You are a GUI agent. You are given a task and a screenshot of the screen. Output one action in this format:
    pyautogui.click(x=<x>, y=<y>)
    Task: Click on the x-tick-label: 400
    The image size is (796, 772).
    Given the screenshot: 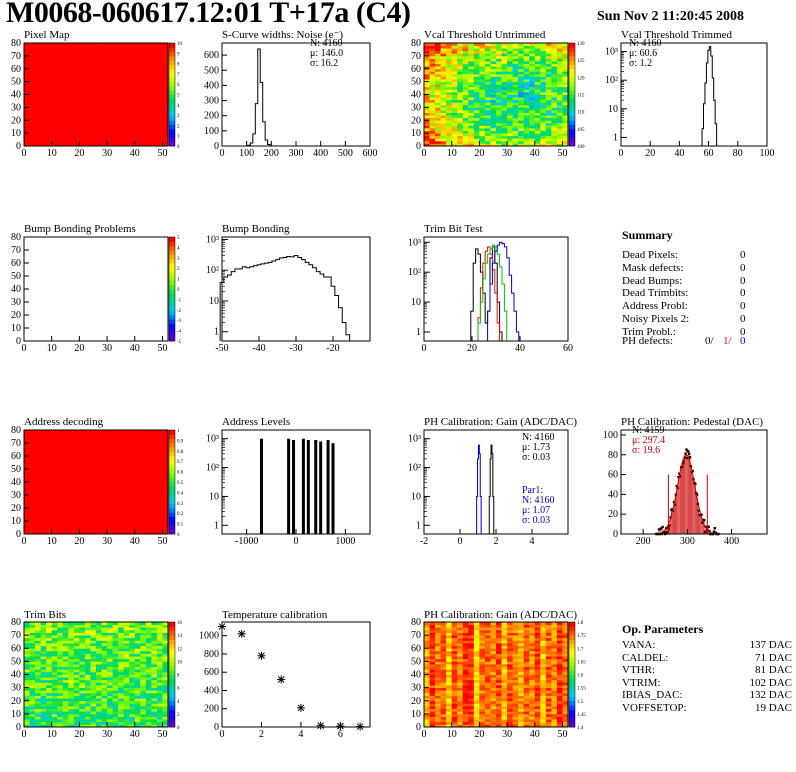 What is the action you would take?
    pyautogui.click(x=731, y=541)
    